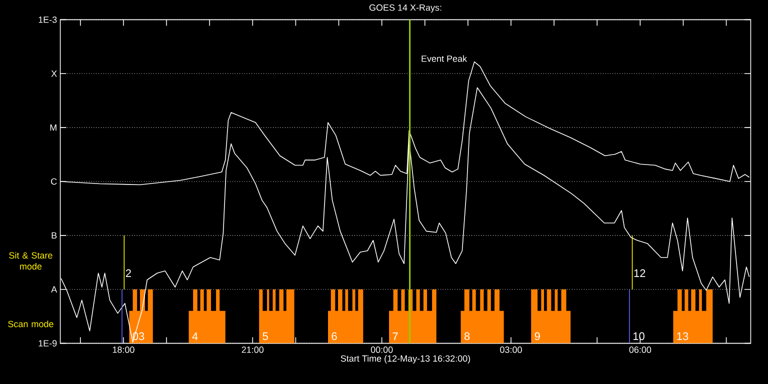 The width and height of the screenshot is (768, 384). I want to click on y-tick-label: A, so click(54, 289).